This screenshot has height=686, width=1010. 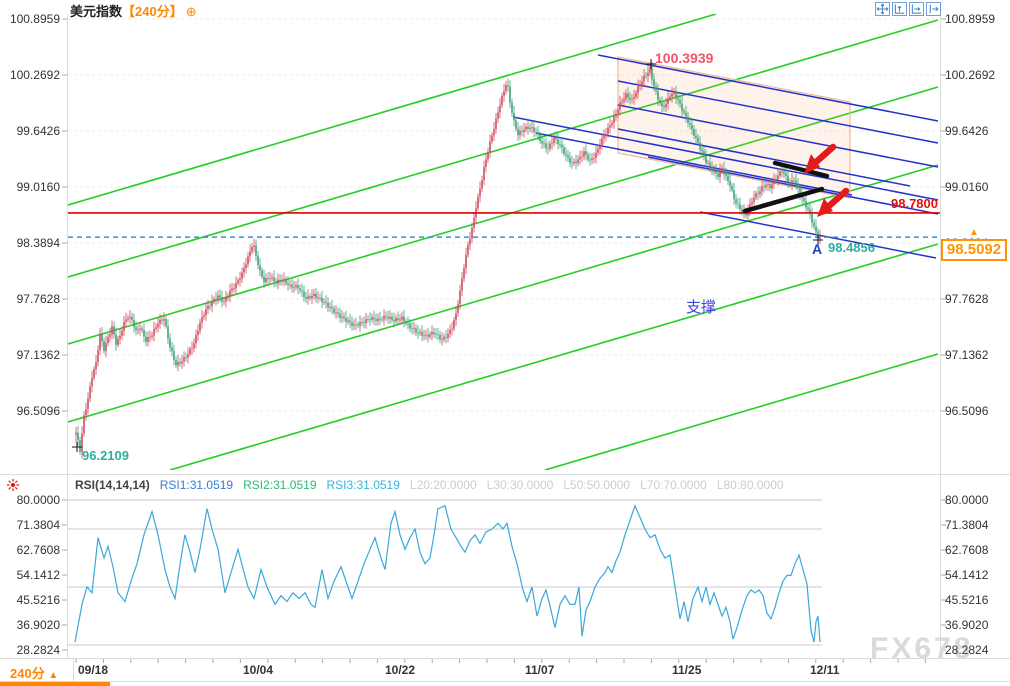 I want to click on rsi-param: RSI(14,14,14), so click(x=112, y=485).